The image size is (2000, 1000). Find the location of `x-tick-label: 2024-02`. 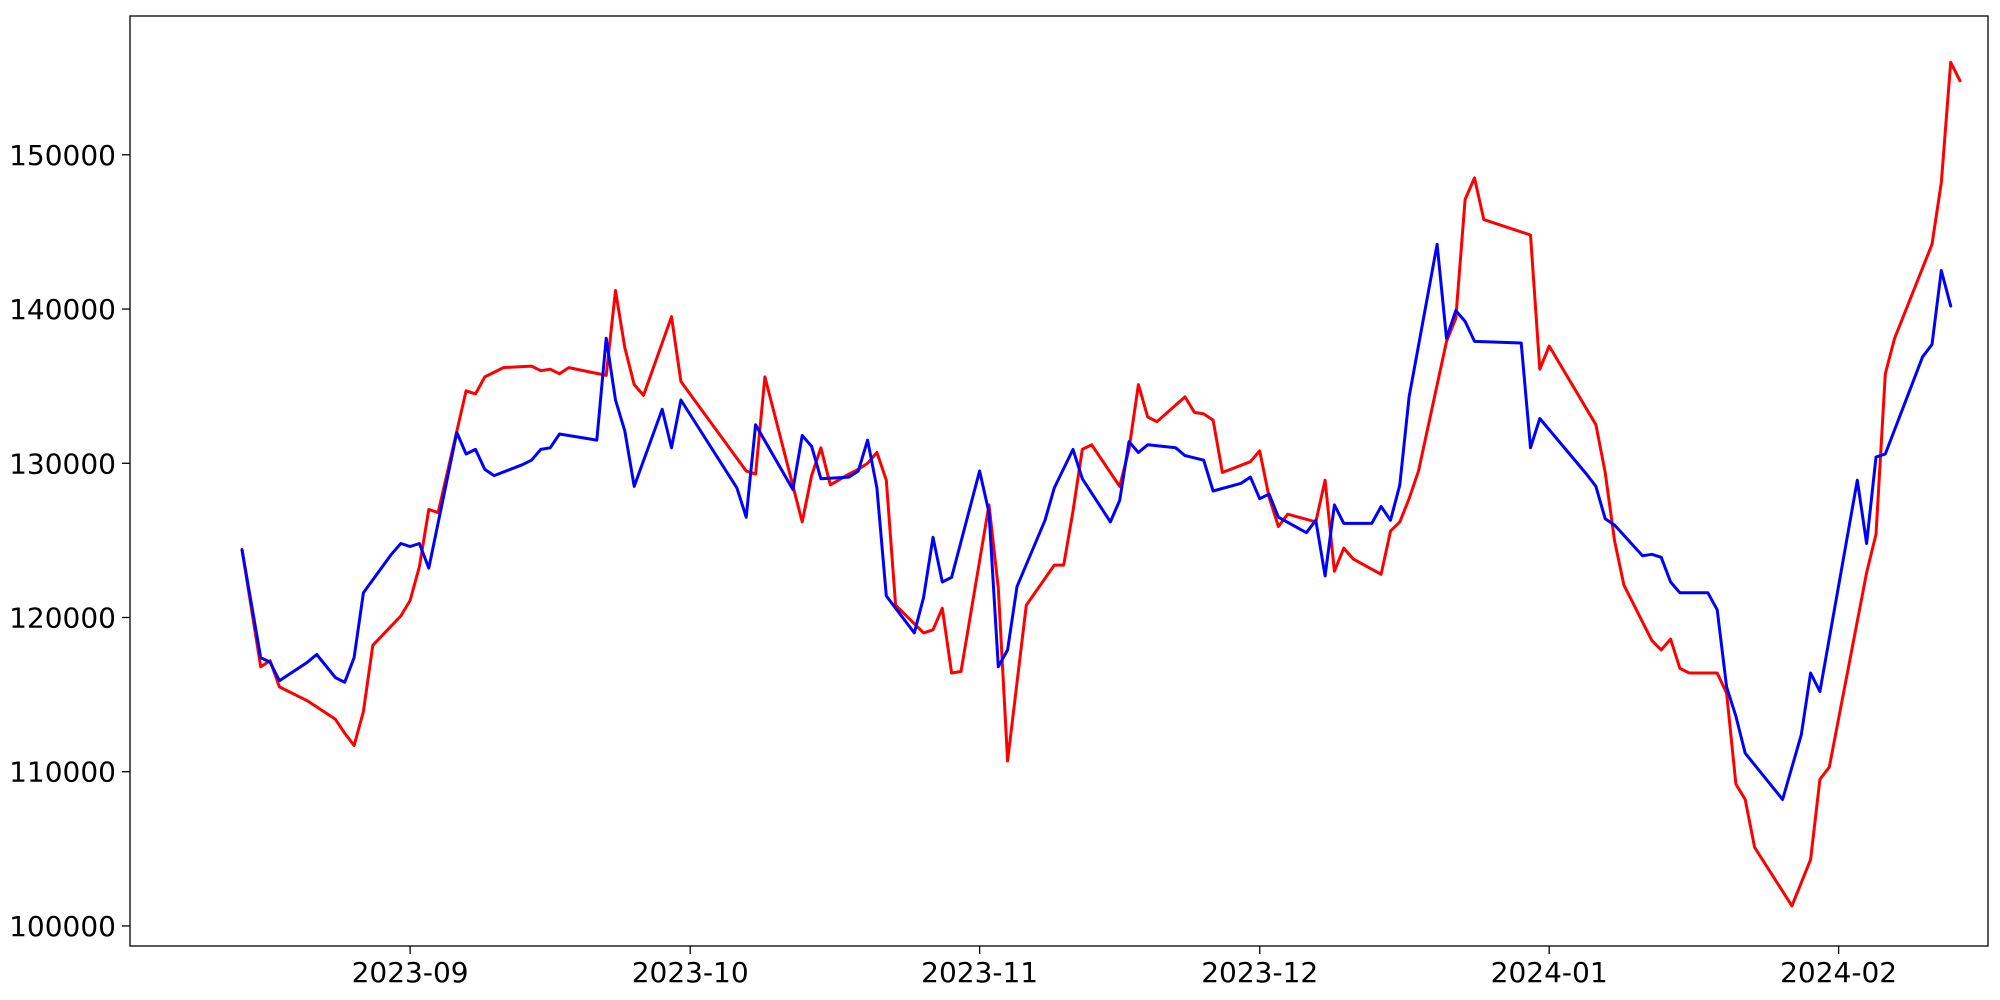

x-tick-label: 2024-02 is located at coordinates (1838, 972).